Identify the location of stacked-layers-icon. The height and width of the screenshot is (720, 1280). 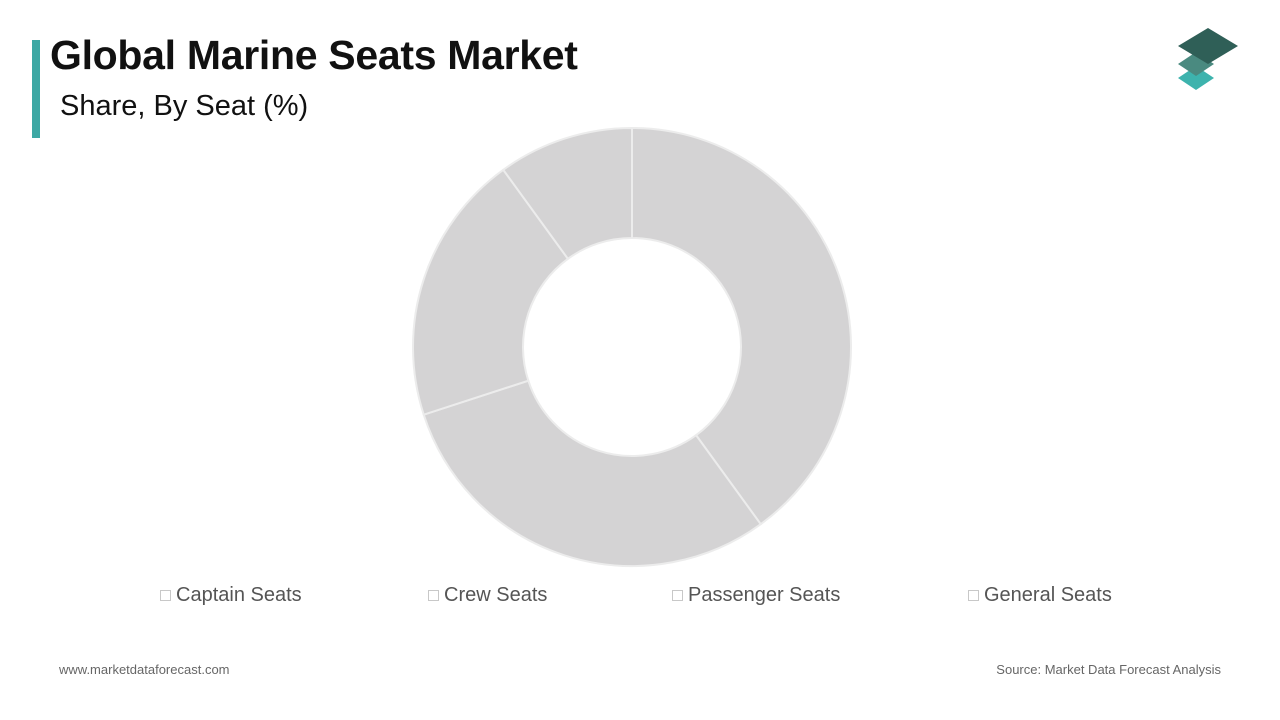
(1208, 59).